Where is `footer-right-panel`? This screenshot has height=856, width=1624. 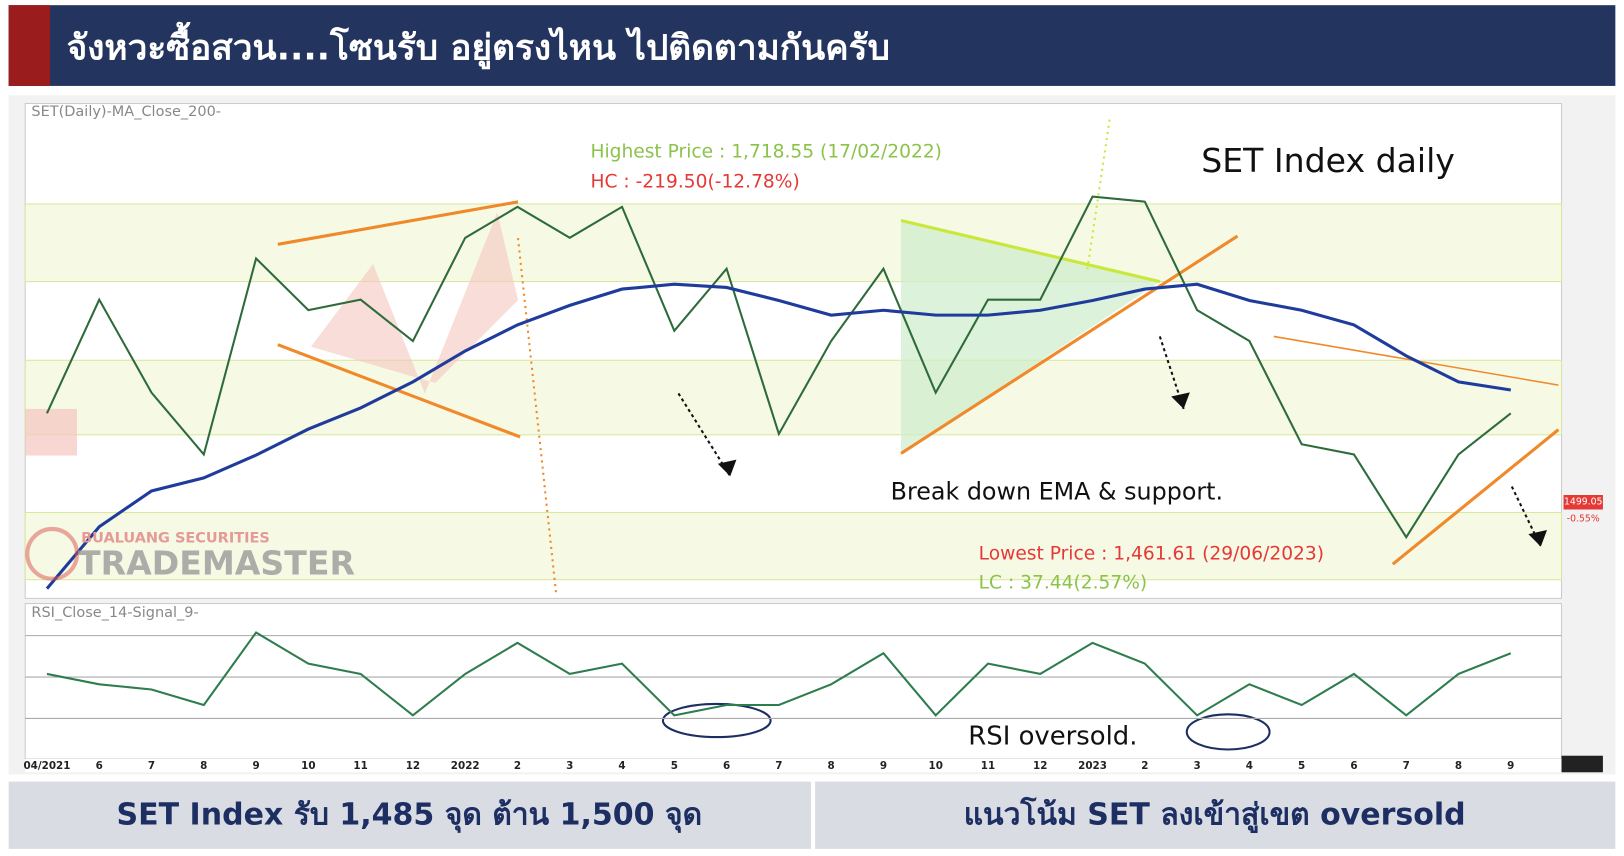
footer-right-panel is located at coordinates (1215, 815).